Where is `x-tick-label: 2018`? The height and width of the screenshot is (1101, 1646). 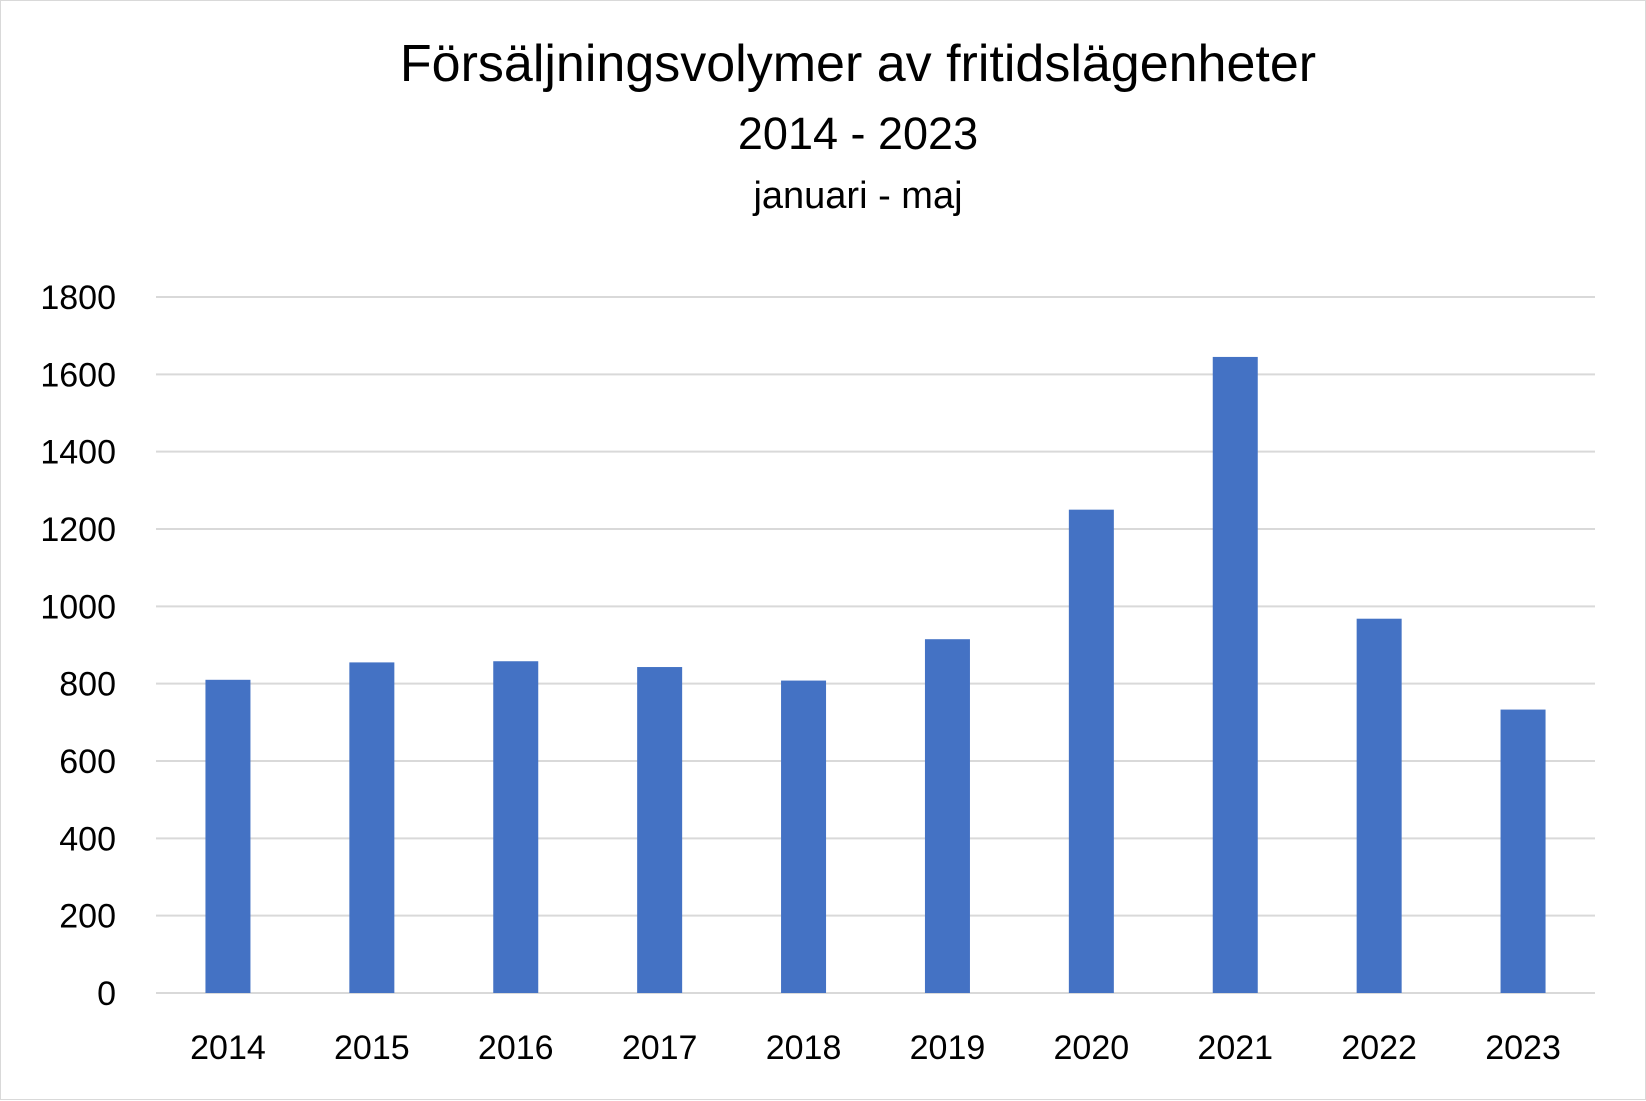 x-tick-label: 2018 is located at coordinates (804, 1048).